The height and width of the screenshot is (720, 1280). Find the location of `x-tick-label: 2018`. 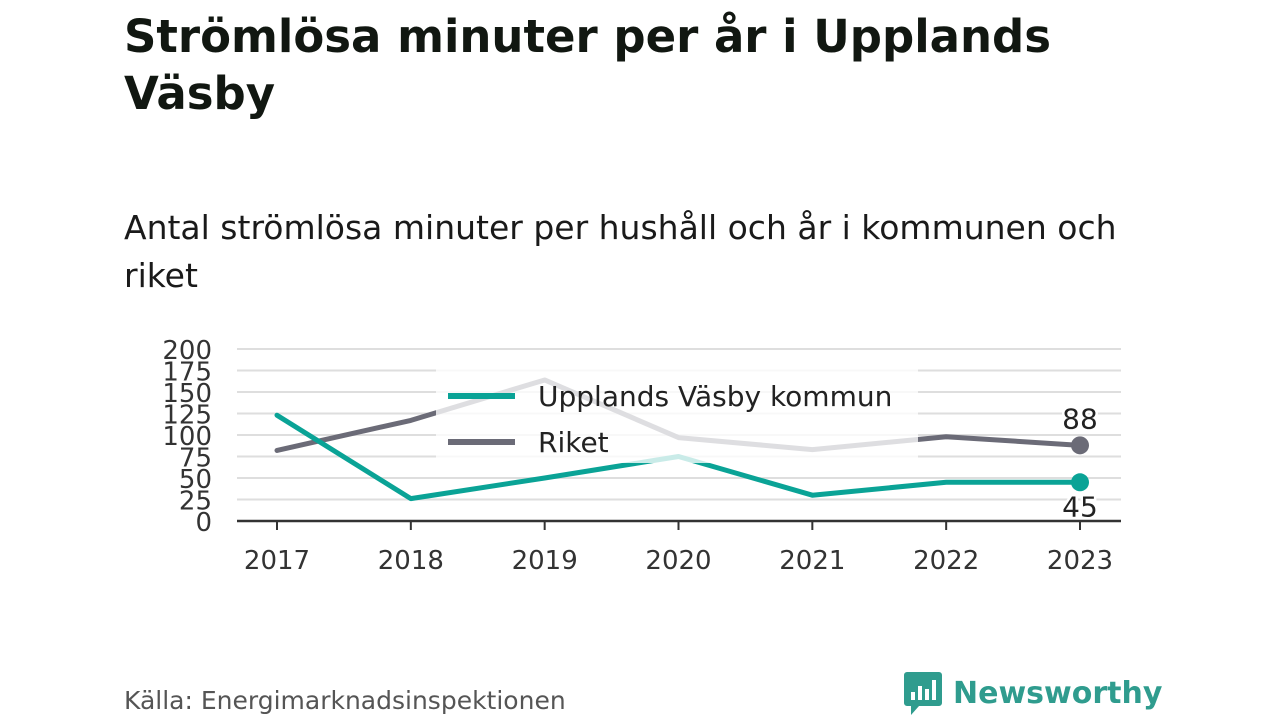

x-tick-label: 2018 is located at coordinates (411, 561).